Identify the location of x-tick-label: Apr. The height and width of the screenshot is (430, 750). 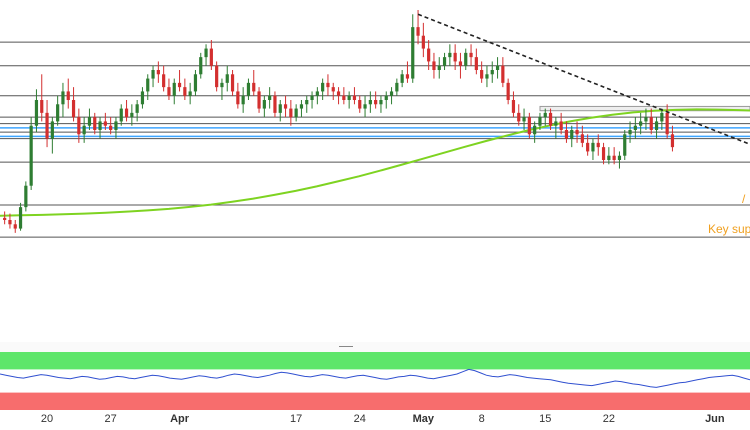
(180, 419).